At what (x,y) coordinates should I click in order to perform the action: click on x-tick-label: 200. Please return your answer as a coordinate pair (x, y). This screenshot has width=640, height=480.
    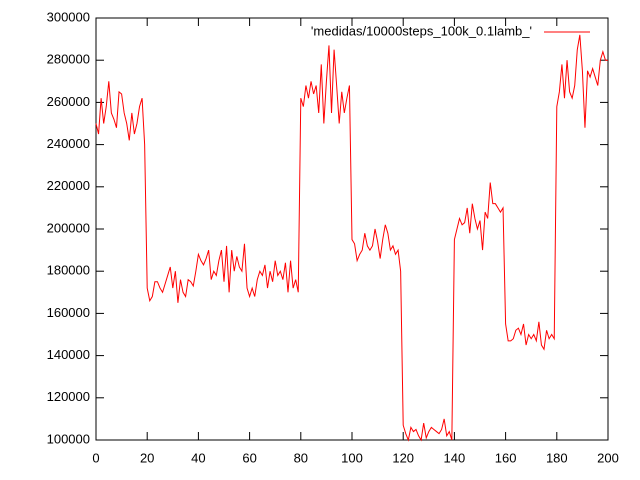
    Looking at the image, I should click on (608, 457).